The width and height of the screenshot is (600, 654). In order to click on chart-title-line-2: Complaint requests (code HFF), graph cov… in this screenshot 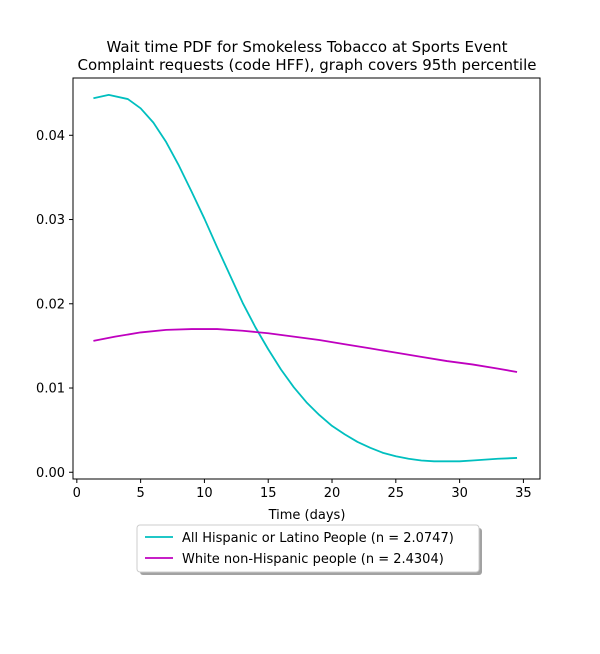, I will do `click(306, 65)`.